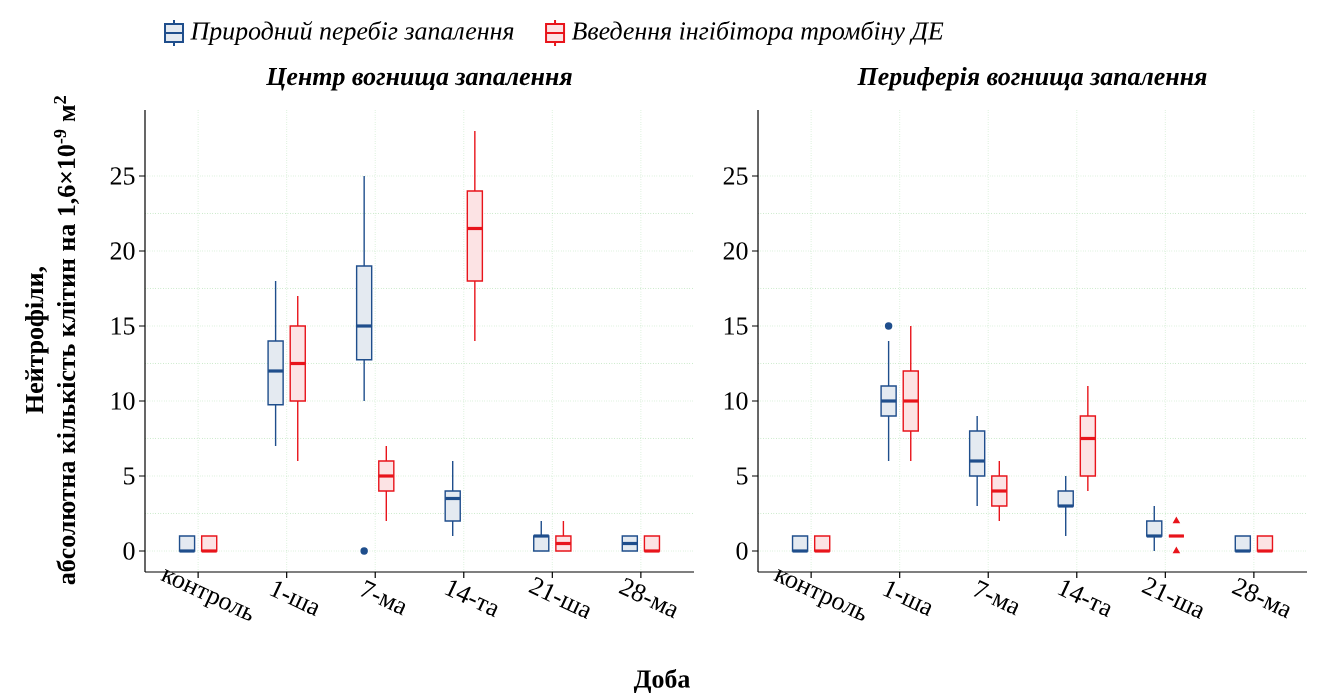  What do you see at coordinates (661, 681) in the screenshot?
I see `x-axis-title: Доба` at bounding box center [661, 681].